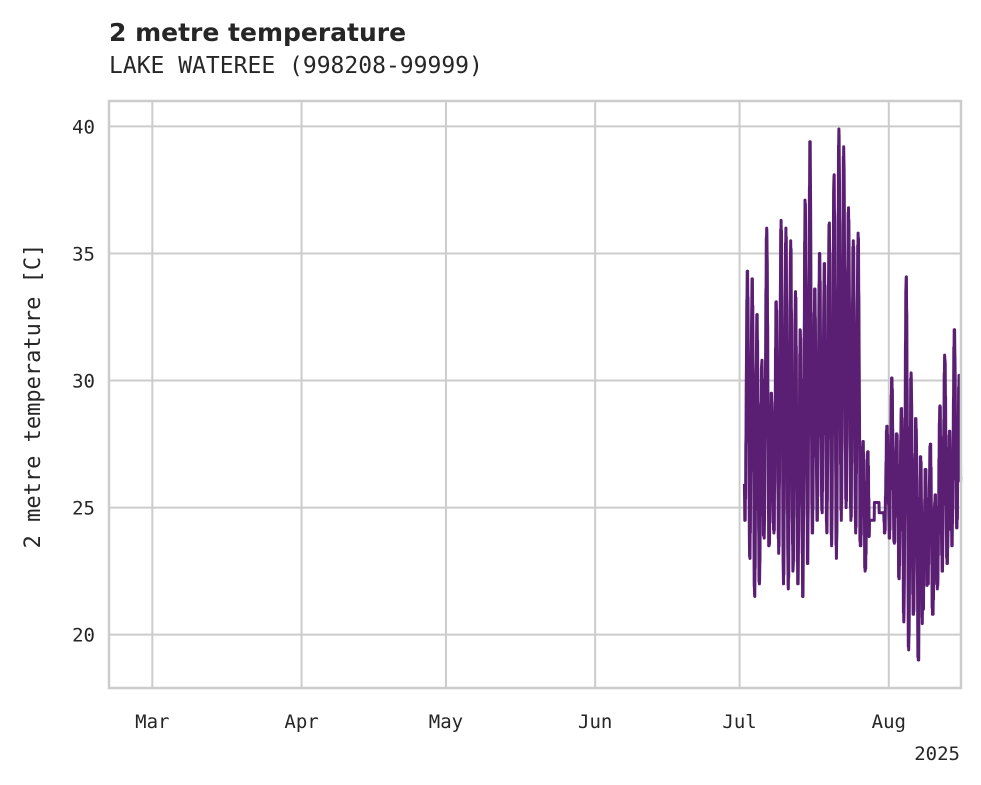 This screenshot has width=981, height=785. What do you see at coordinates (83, 509) in the screenshot?
I see `y-tick-label-25: 25` at bounding box center [83, 509].